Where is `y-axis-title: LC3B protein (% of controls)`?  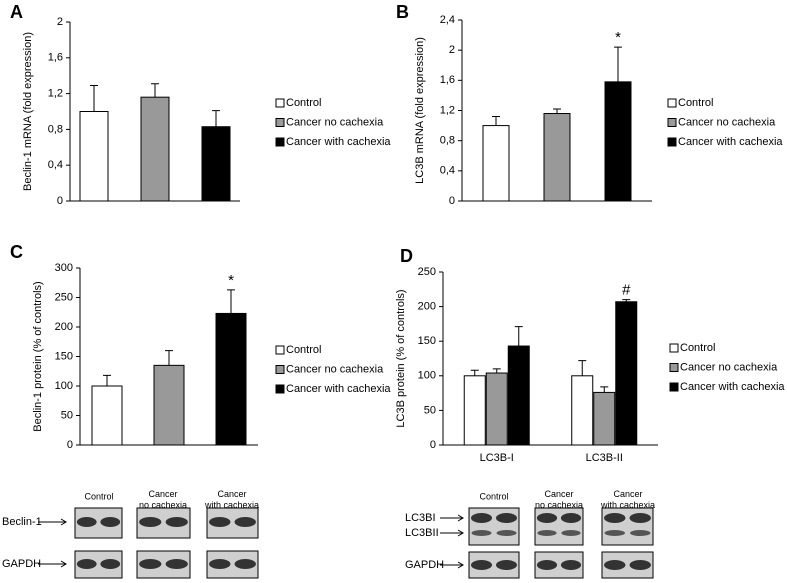 y-axis-title: LC3B protein (% of controls) is located at coordinates (401, 358).